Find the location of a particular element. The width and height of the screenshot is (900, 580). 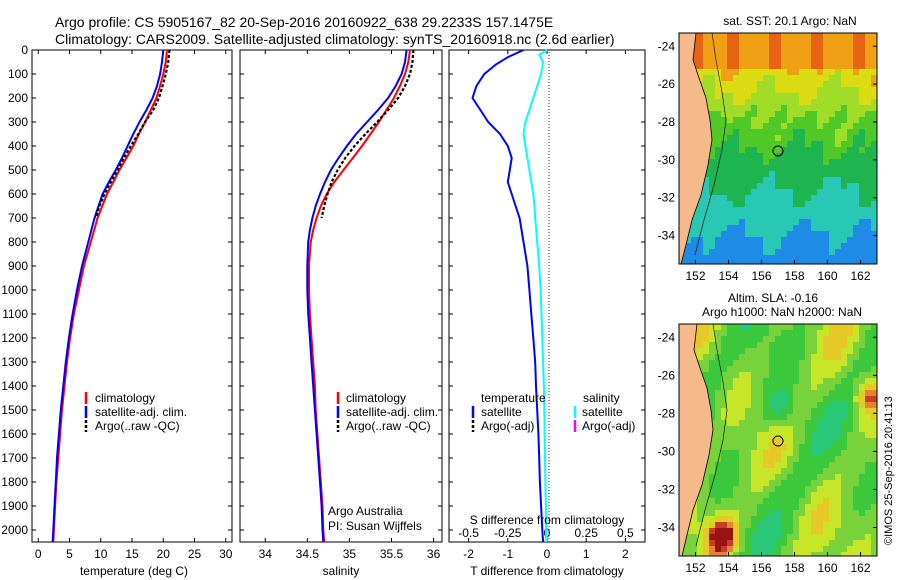

x-top-tick-label: 0.25 is located at coordinates (587, 533).